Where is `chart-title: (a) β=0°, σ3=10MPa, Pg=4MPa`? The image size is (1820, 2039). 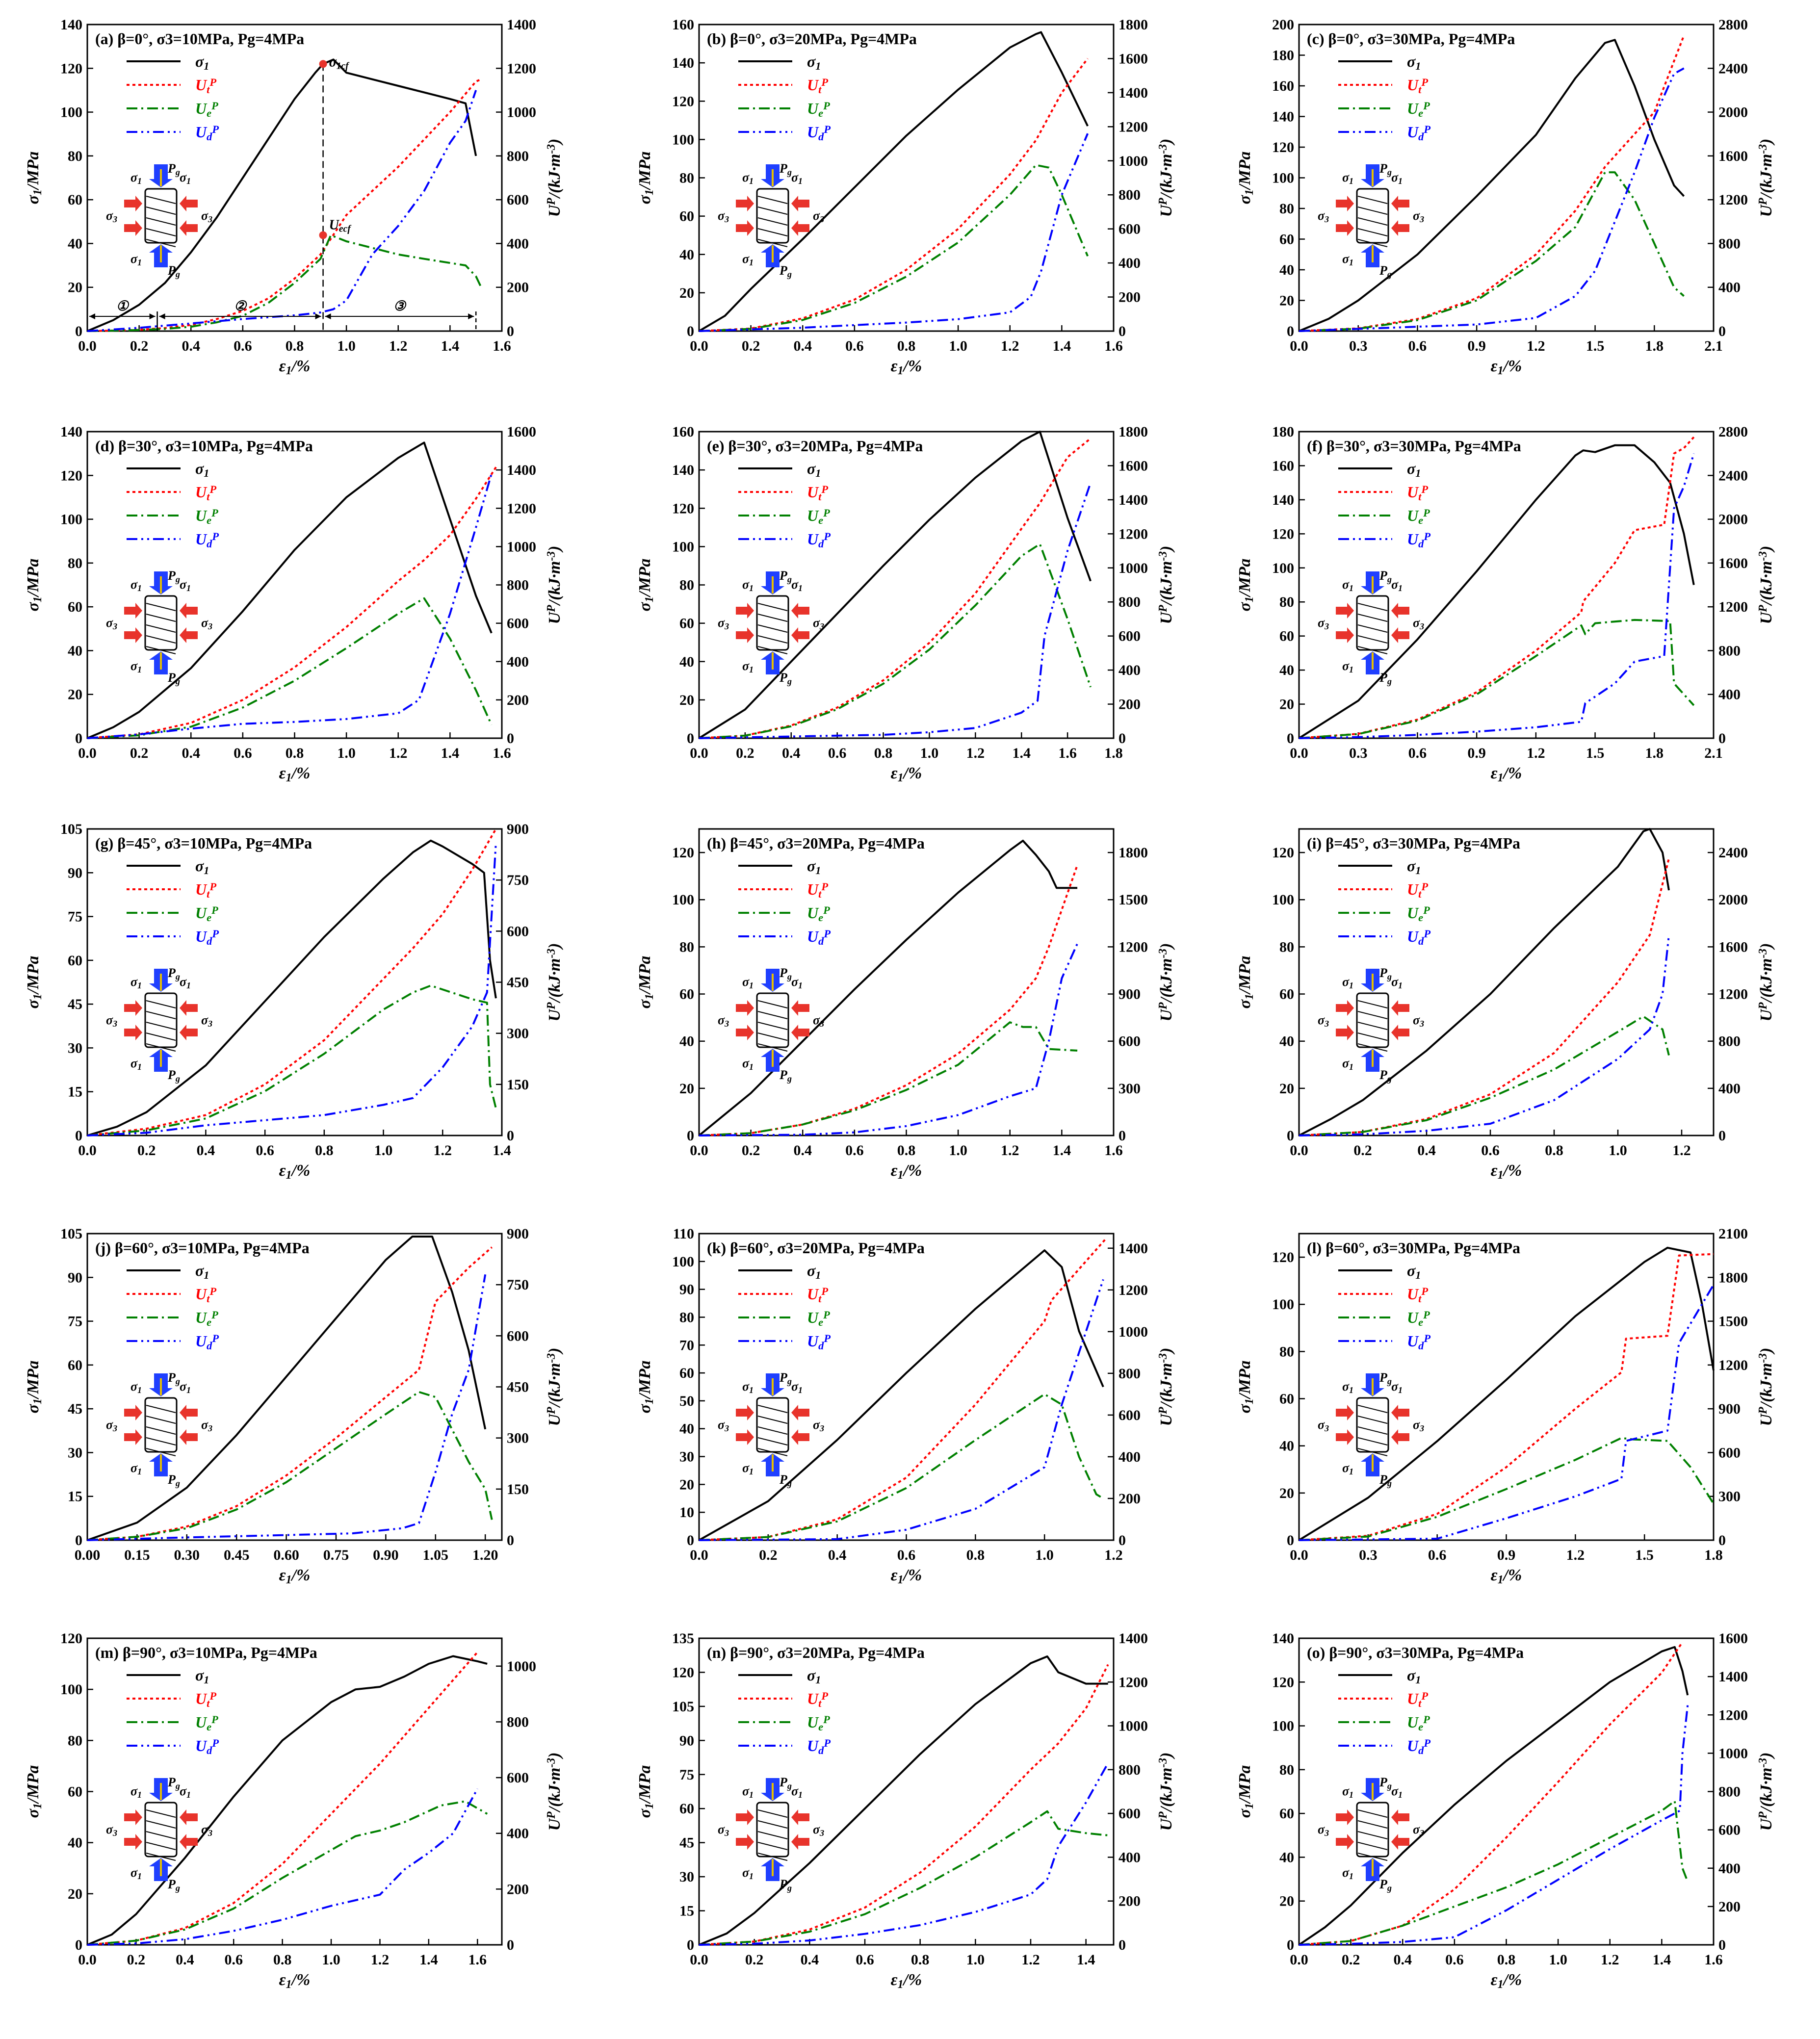 chart-title: (a) β=0°, σ3=10MPa, Pg=4MPa is located at coordinates (199, 39).